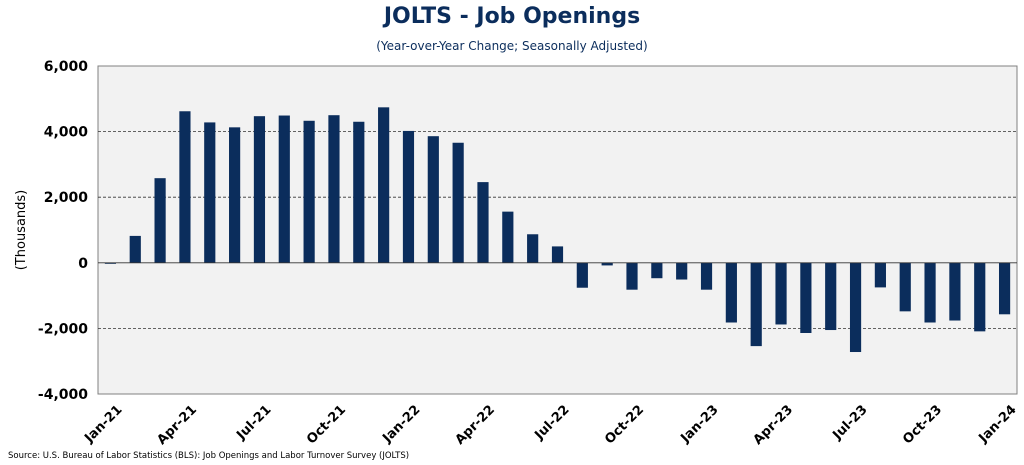 The width and height of the screenshot is (1024, 465). Describe the element at coordinates (401, 424) in the screenshot. I see `x-tick-label: Jan-22` at that location.